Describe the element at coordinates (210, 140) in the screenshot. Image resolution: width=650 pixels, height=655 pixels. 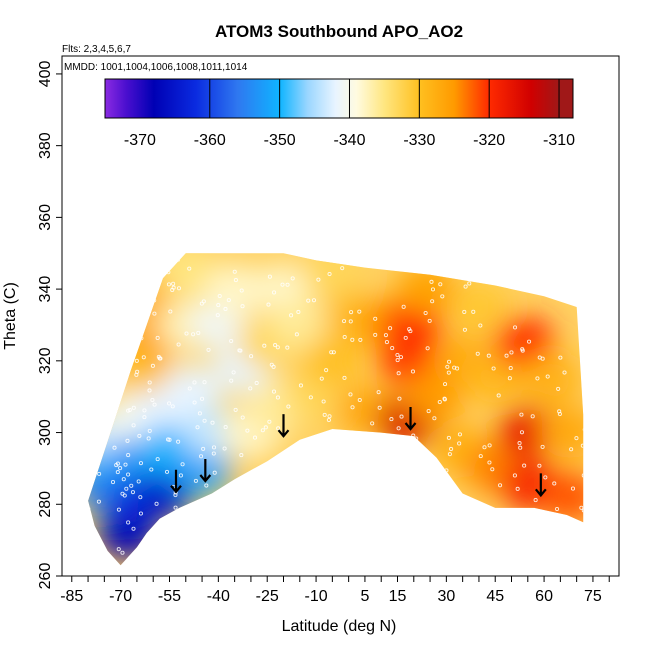
I see `colorbar-tick-label: -360` at that location.